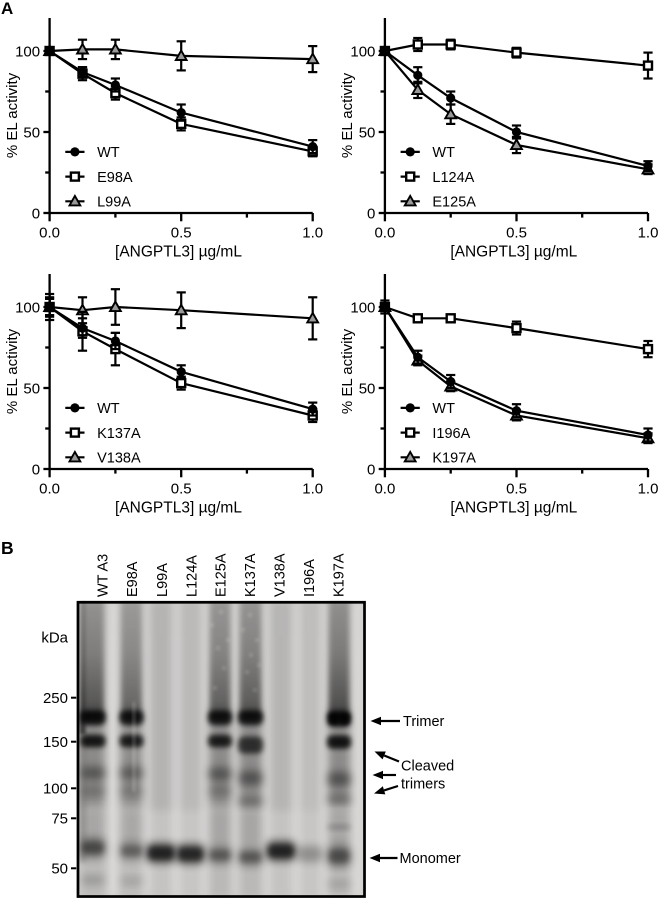 The width and height of the screenshot is (660, 905). What do you see at coordinates (55, 742) in the screenshot?
I see `svg-text: 150` at bounding box center [55, 742].